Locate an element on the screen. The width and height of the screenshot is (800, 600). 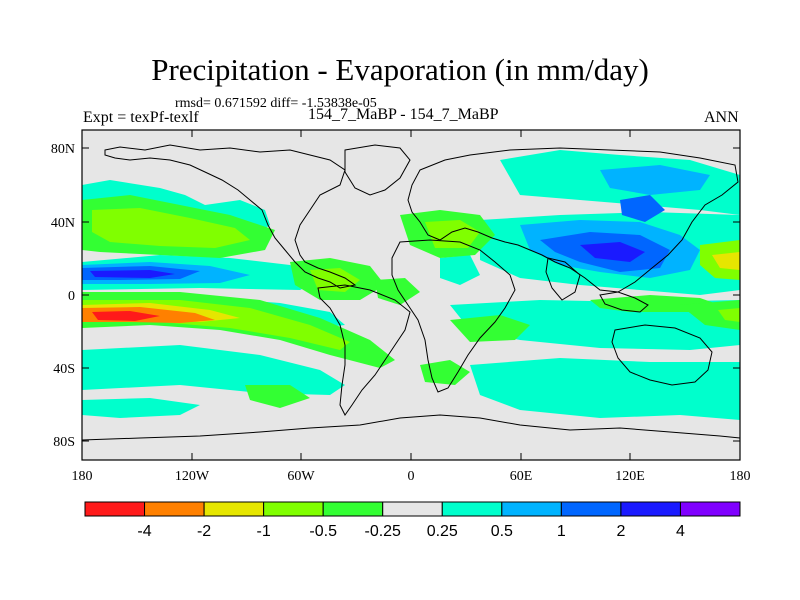
colorbar-label: 0.5 is located at coordinates (502, 531).